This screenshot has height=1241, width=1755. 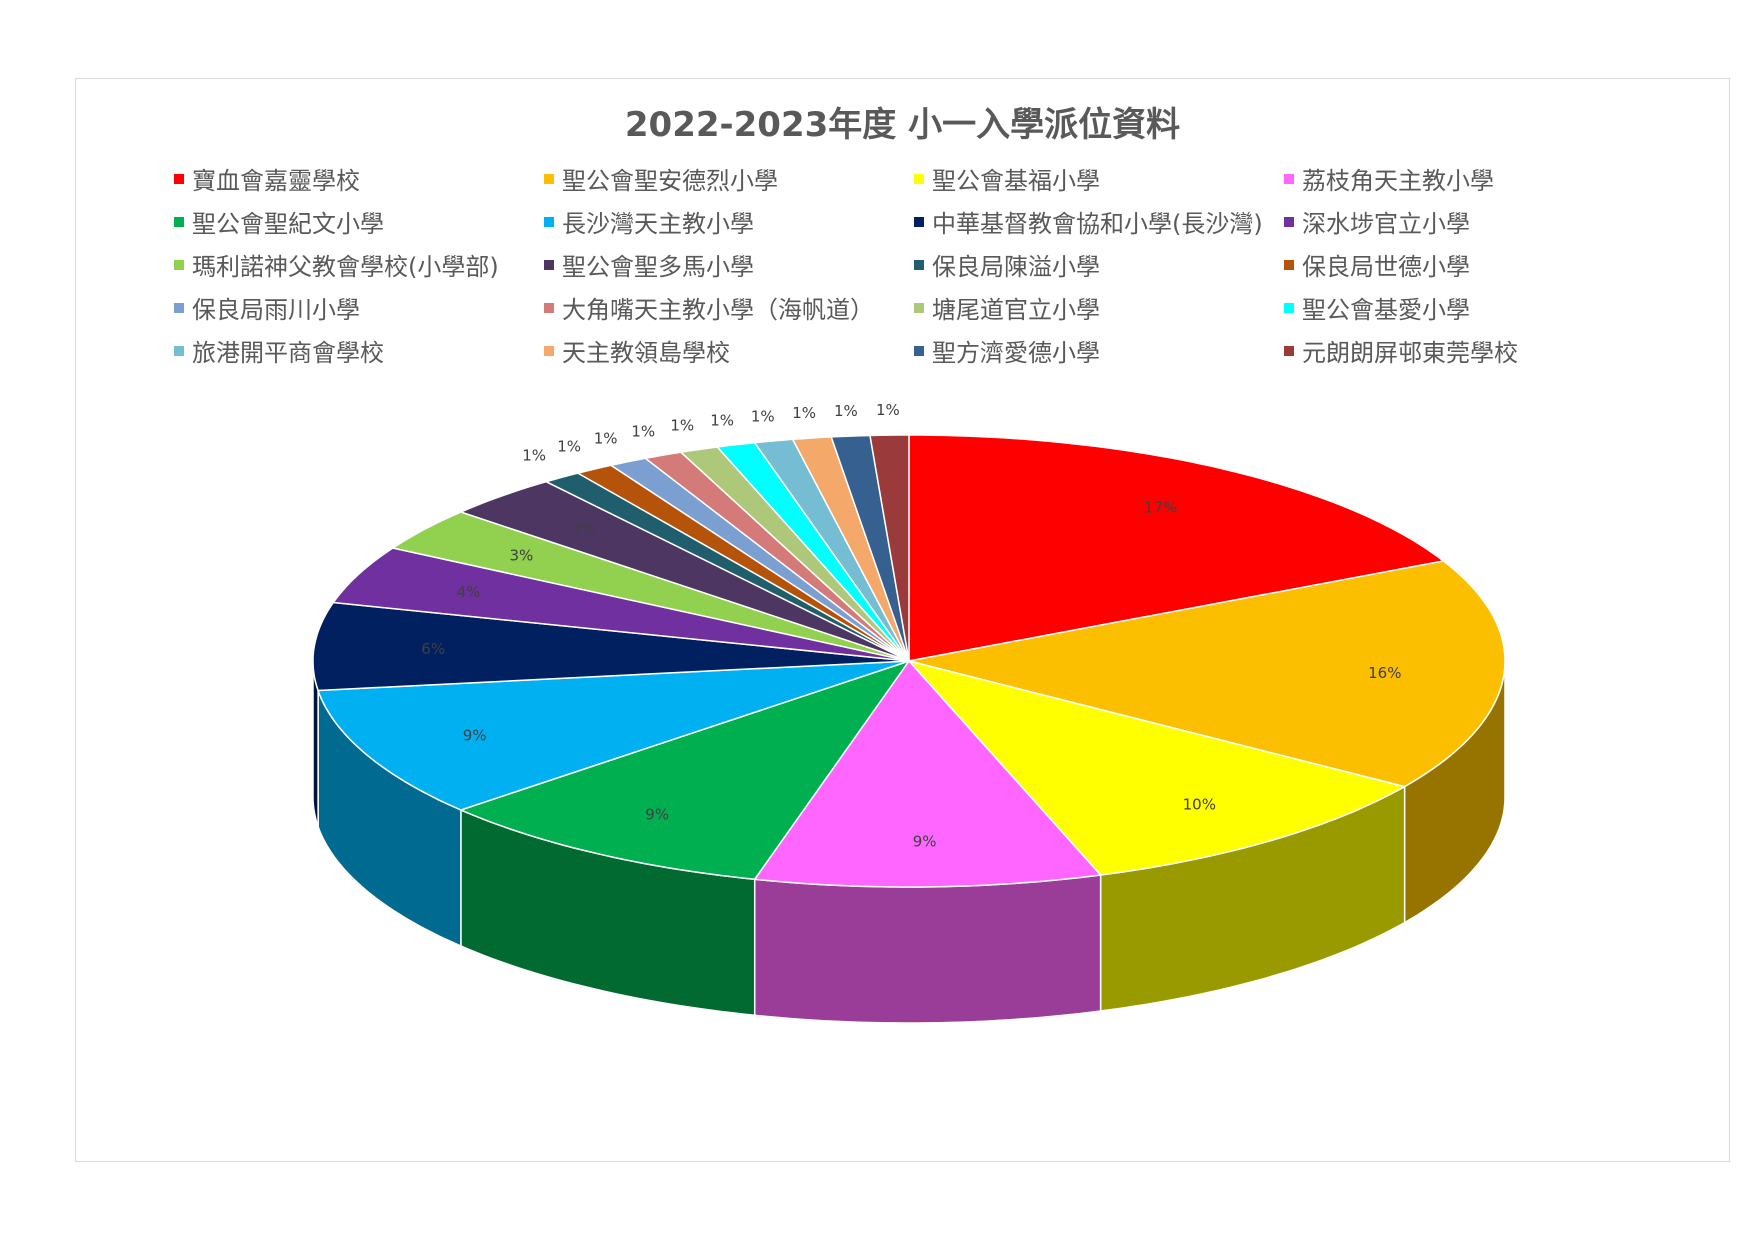 I want to click on chart-title: 2022-2023年度 小一入學派位資料, so click(x=902, y=125).